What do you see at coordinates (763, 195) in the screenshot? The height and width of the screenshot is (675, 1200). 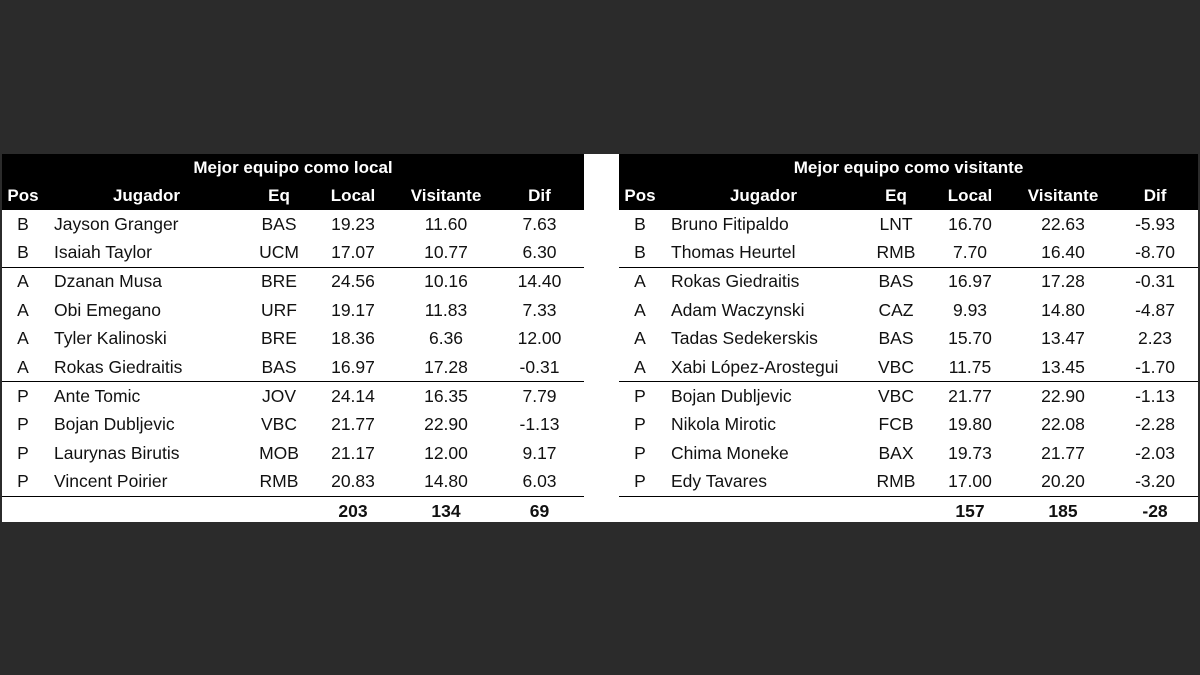 I see `header-player: Jugador` at bounding box center [763, 195].